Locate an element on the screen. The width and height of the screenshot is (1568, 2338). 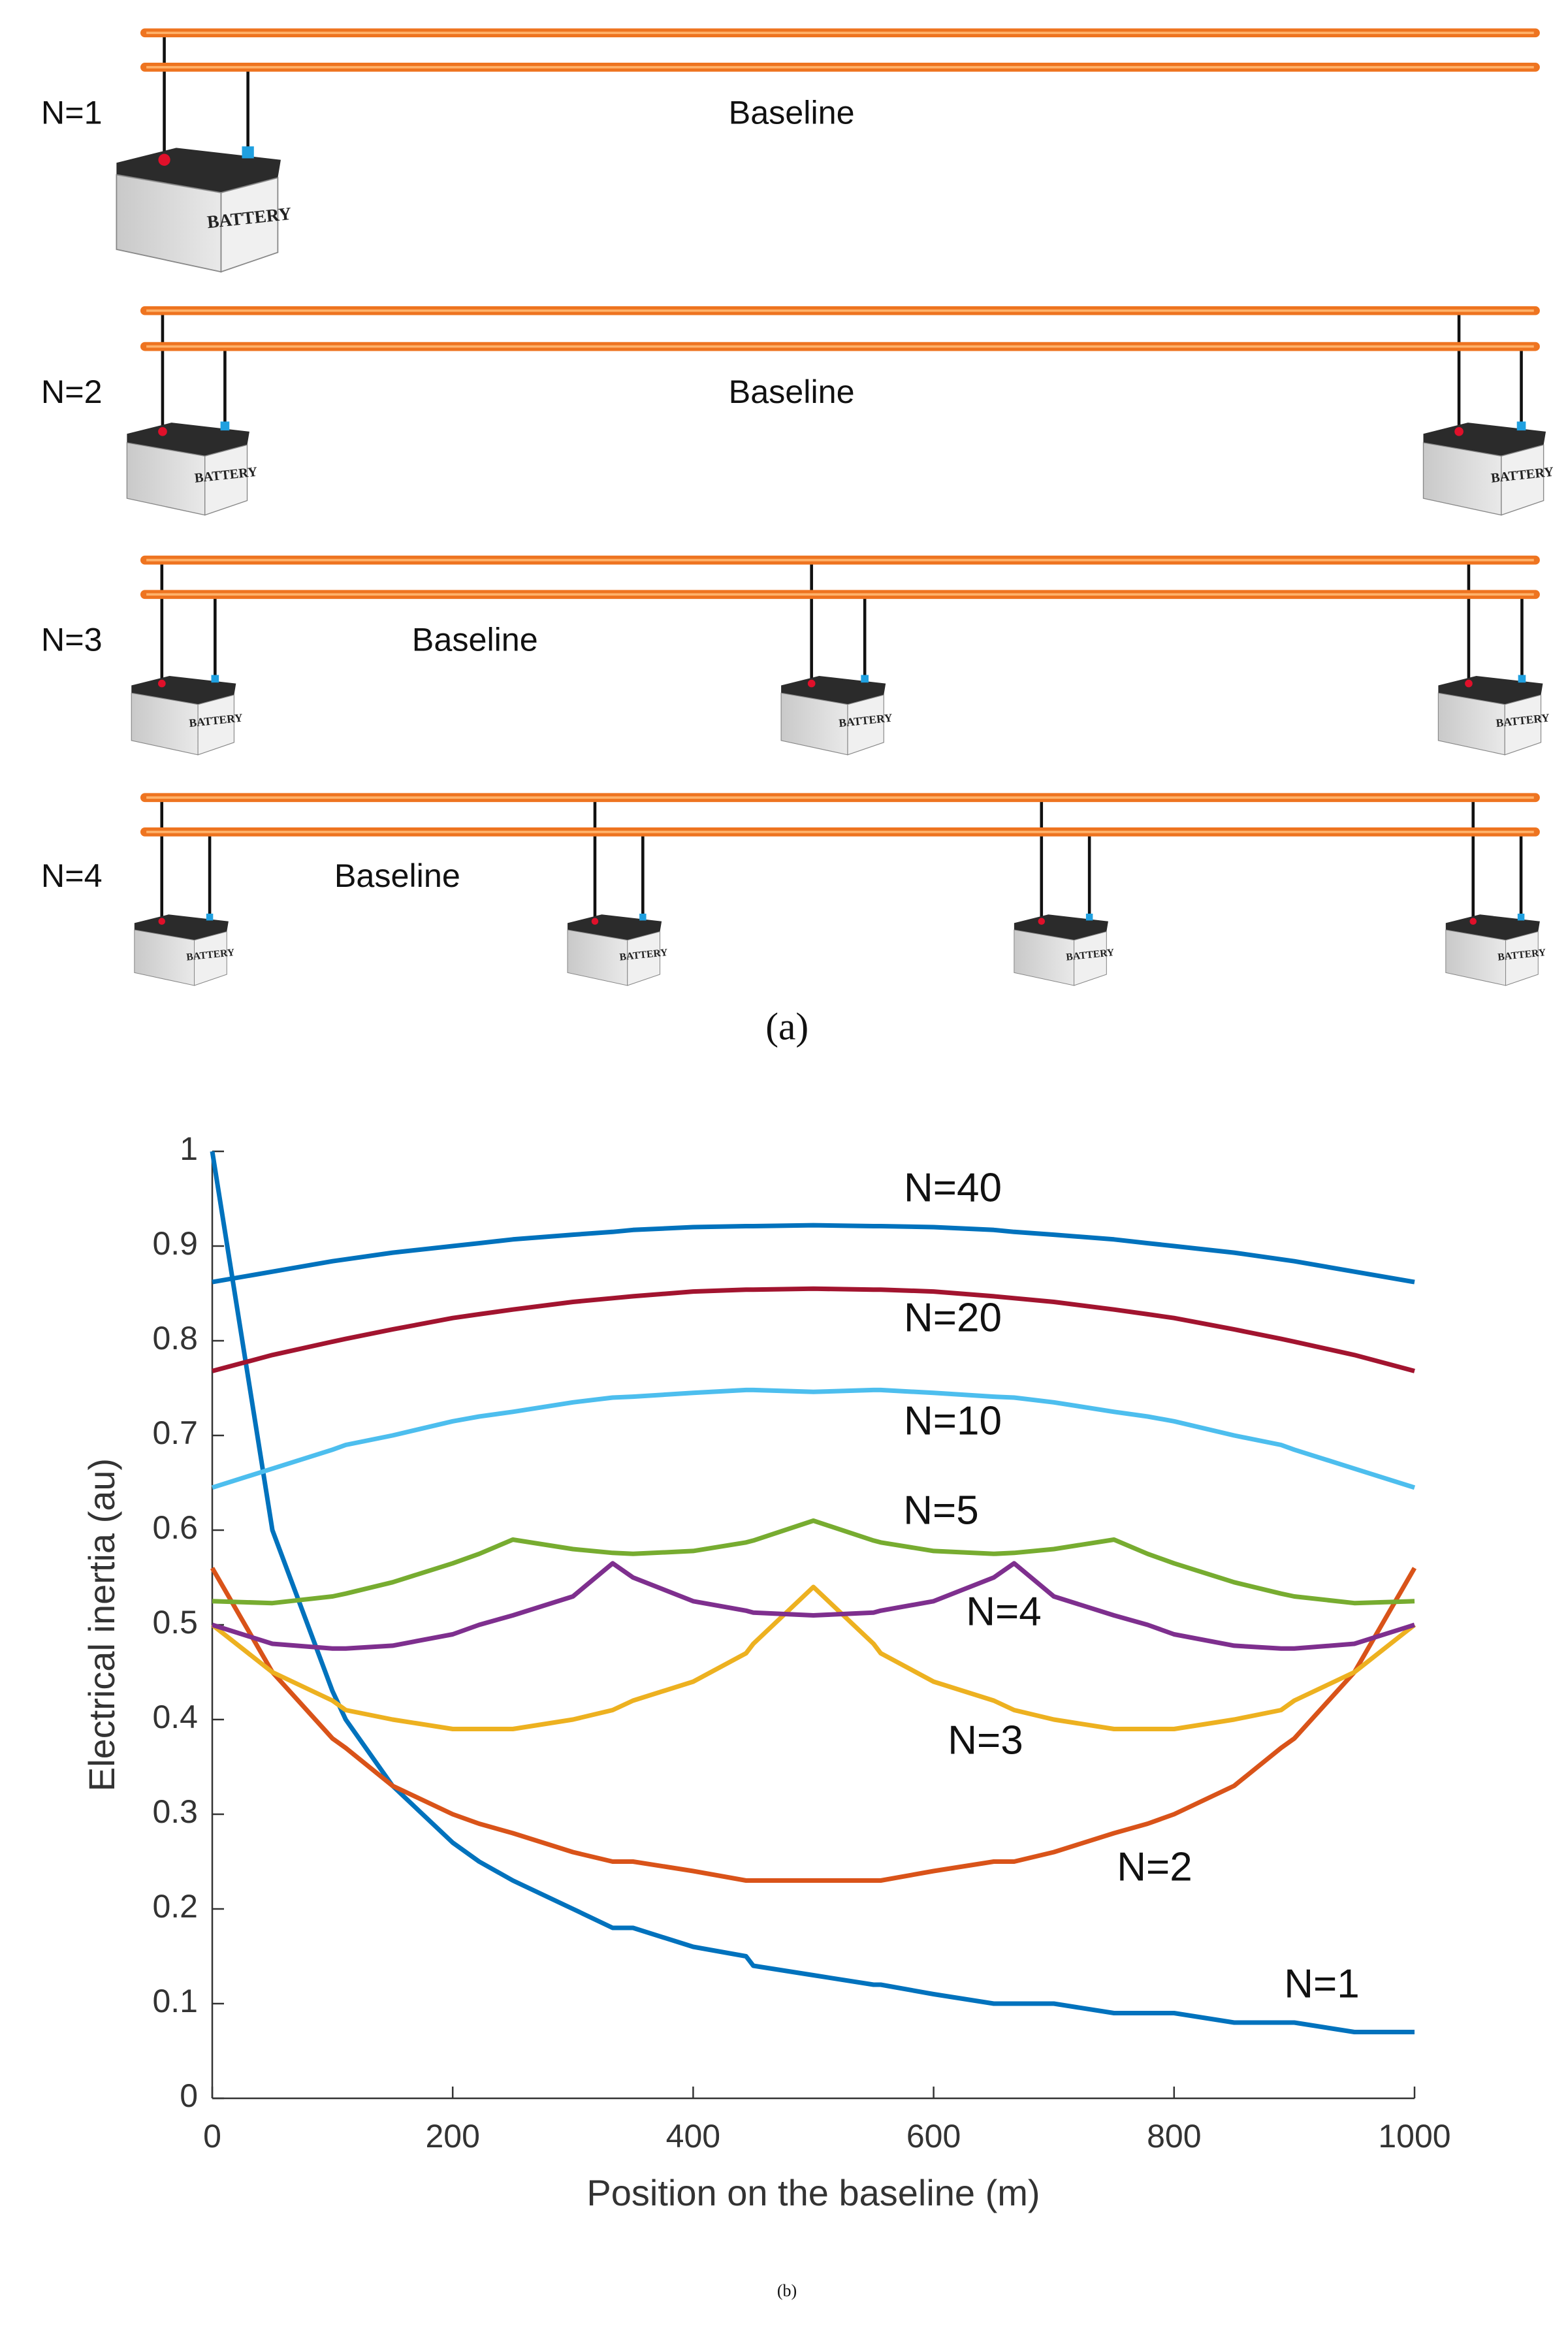
y-tick-label: 0.2 is located at coordinates (175, 1906).